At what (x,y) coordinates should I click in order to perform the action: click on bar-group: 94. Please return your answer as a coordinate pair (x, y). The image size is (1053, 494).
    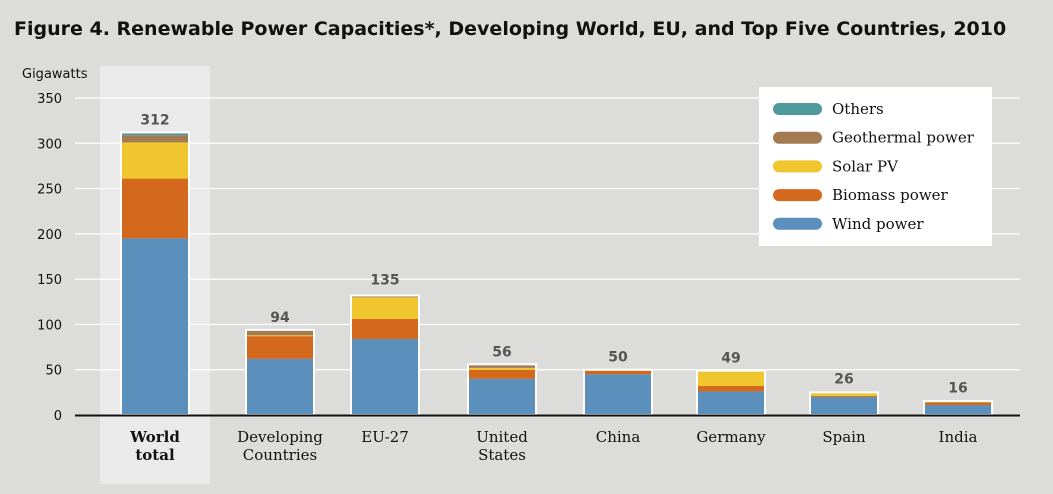
    Looking at the image, I should click on (280, 363).